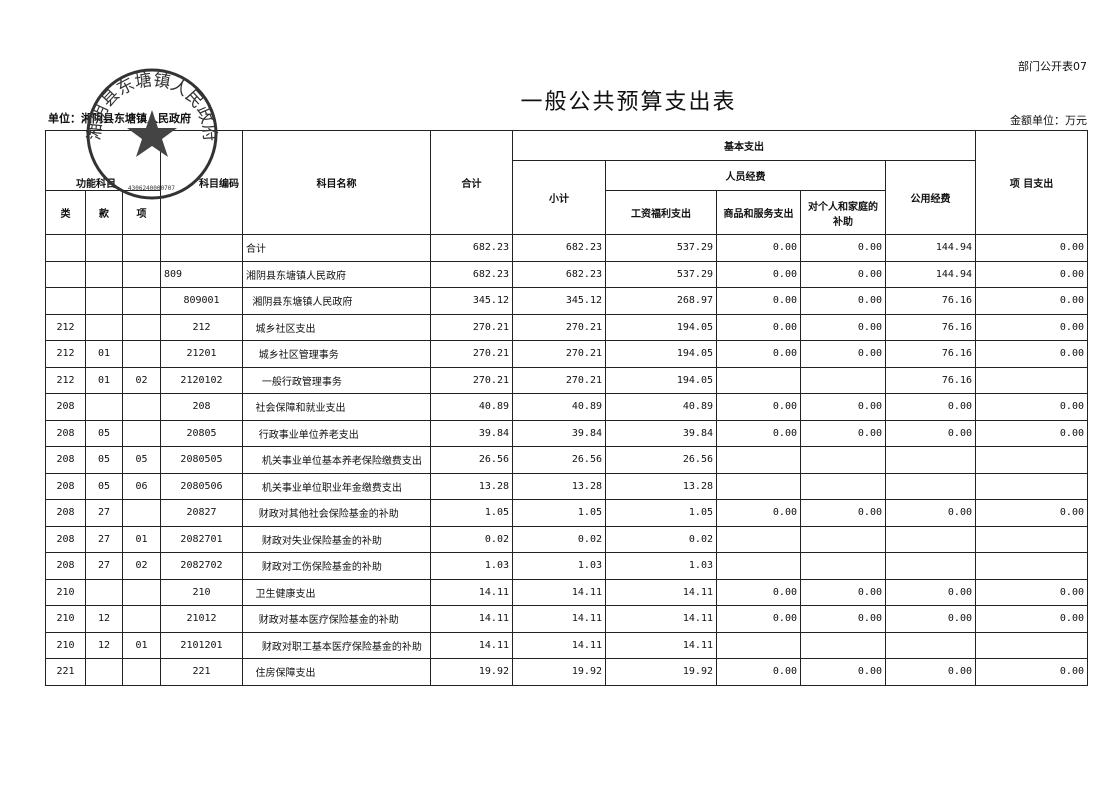 The width and height of the screenshot is (1117, 788). What do you see at coordinates (201, 248) in the screenshot?
I see `cell-code` at bounding box center [201, 248].